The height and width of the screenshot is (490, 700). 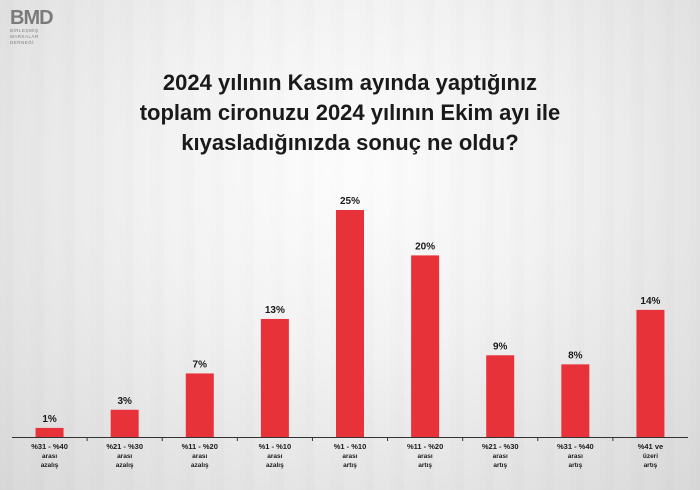 What do you see at coordinates (350, 82) in the screenshot?
I see `chart-title-line-1: 2024 yılının Kasım ayında yaptığınız` at bounding box center [350, 82].